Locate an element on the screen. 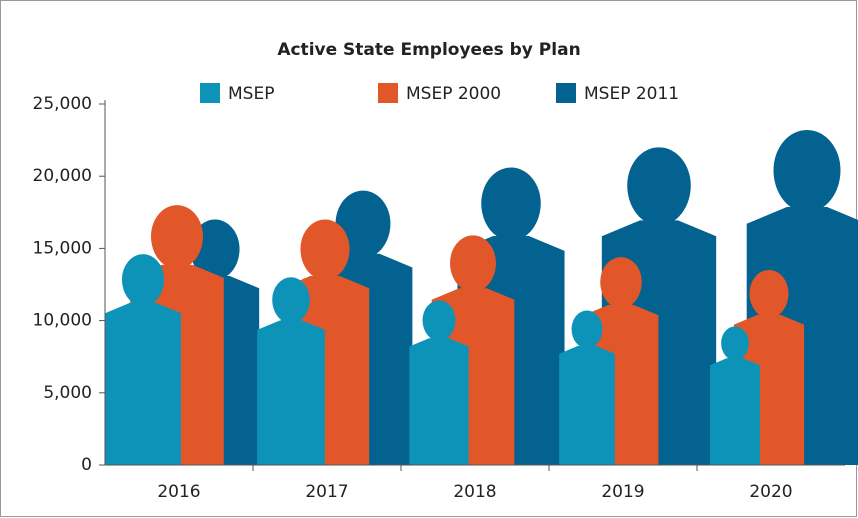  y-tick-label: 0 is located at coordinates (86, 465).